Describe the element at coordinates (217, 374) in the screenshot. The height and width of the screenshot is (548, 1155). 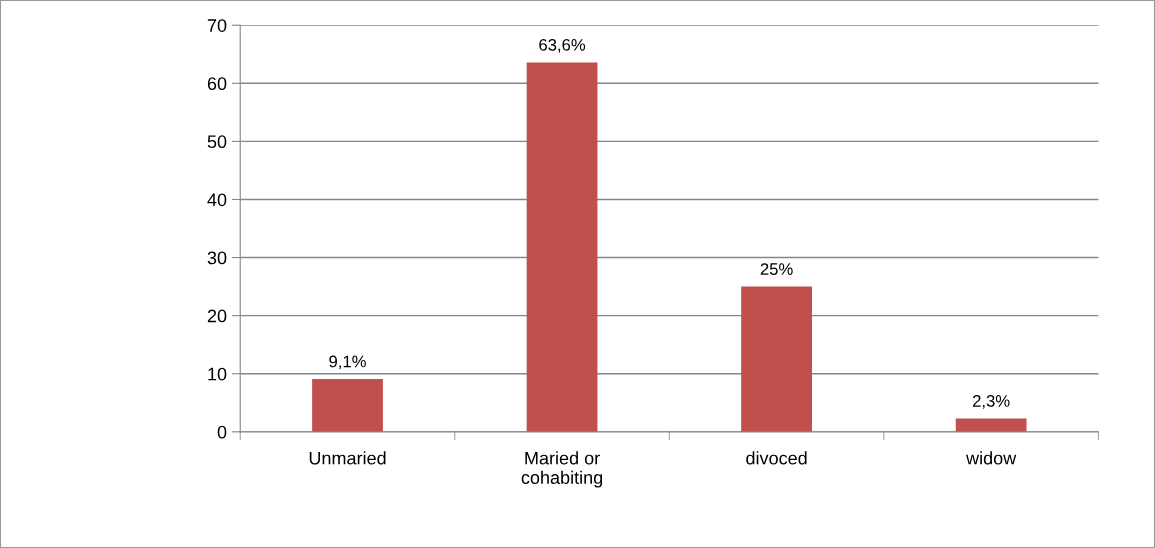
I see `y-tick-label: 10` at that location.